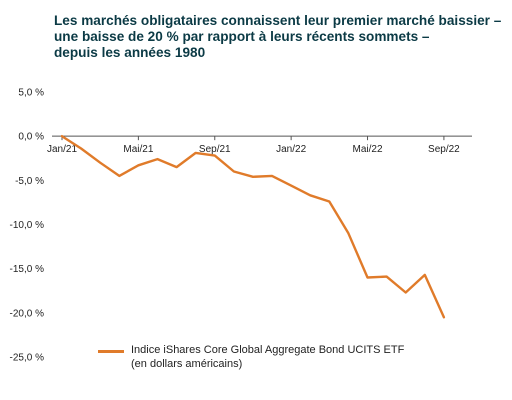 The height and width of the screenshot is (400, 512). What do you see at coordinates (130, 52) in the screenshot?
I see `chart-title-line-3: depuis les années 1980` at bounding box center [130, 52].